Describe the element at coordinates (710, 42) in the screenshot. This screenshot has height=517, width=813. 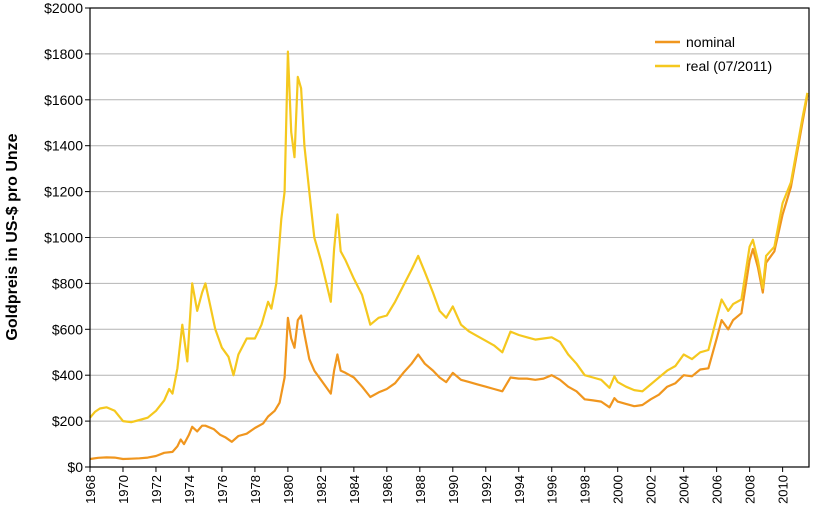
I see `legend-label: nominal` at that location.